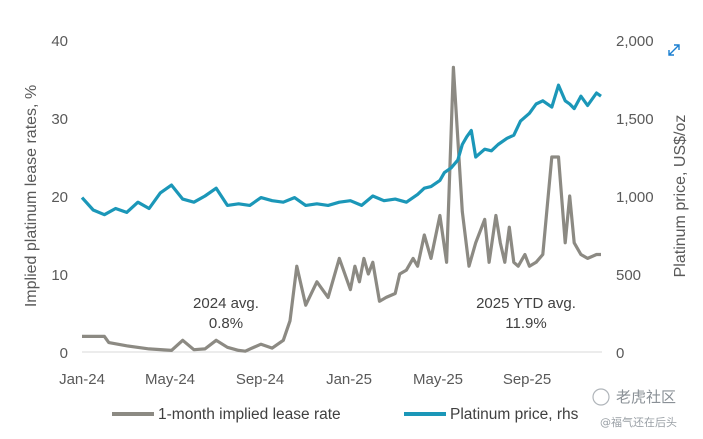 The height and width of the screenshot is (439, 703). Describe the element at coordinates (226, 323) in the screenshot. I see `annotation-2024-value: 0.8%` at that location.